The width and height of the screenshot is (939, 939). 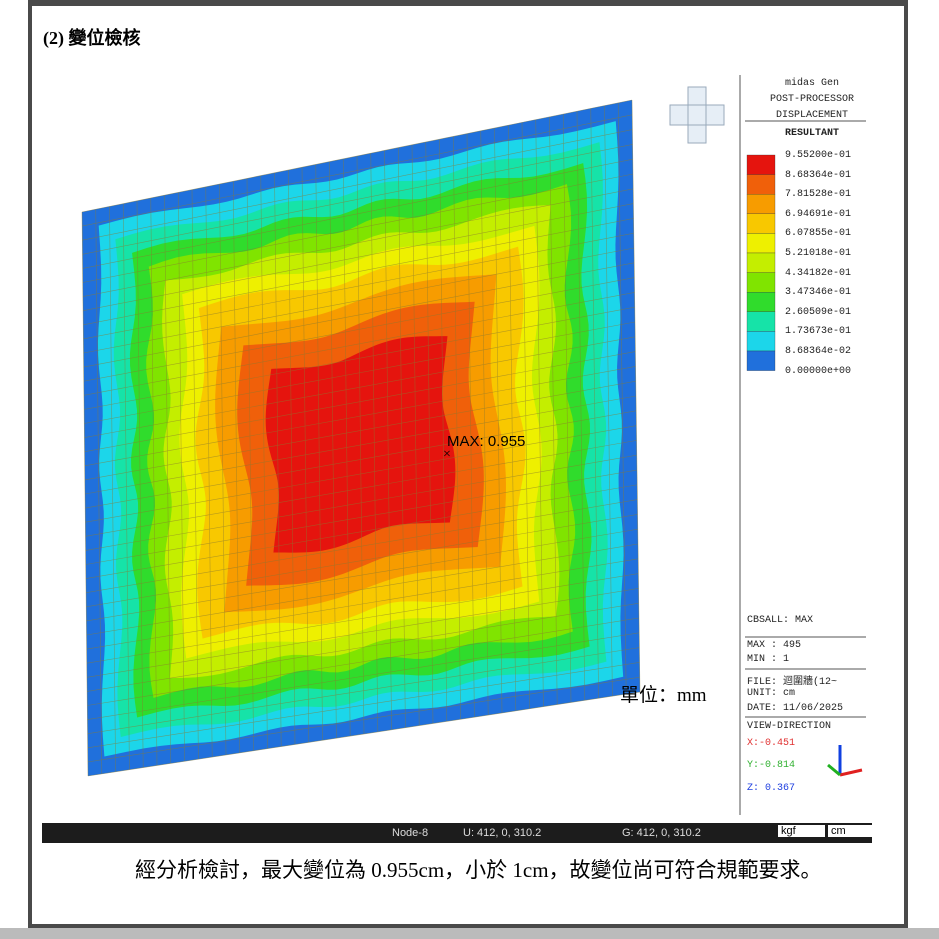 What do you see at coordinates (792, 682) in the screenshot?
I see `info-file: FILE: 迴圍牆(12~` at bounding box center [792, 682].